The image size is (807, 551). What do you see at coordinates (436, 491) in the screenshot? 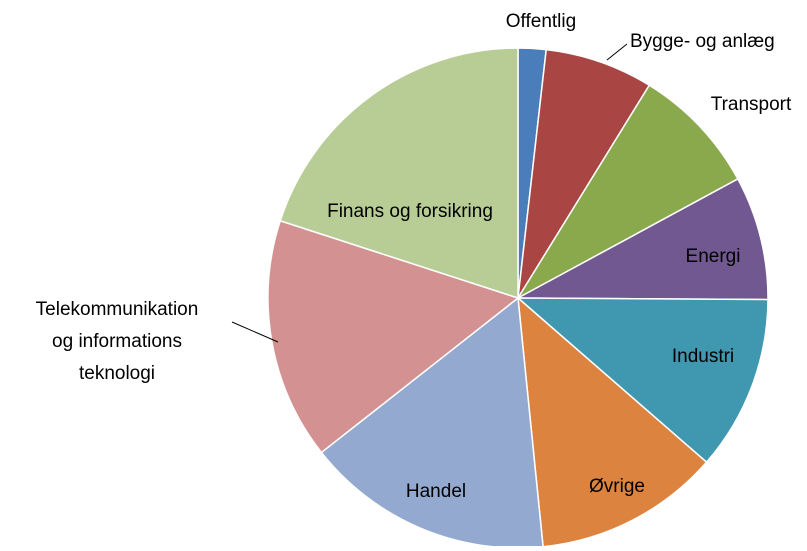
I see `slice-label: Handel` at bounding box center [436, 491].